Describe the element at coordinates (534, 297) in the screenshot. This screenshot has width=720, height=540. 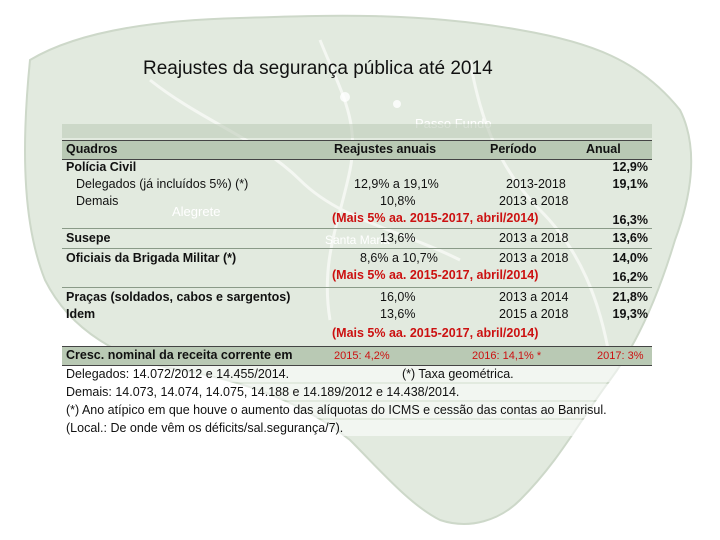
I see `row-periodo: 2013 a 2014` at that location.